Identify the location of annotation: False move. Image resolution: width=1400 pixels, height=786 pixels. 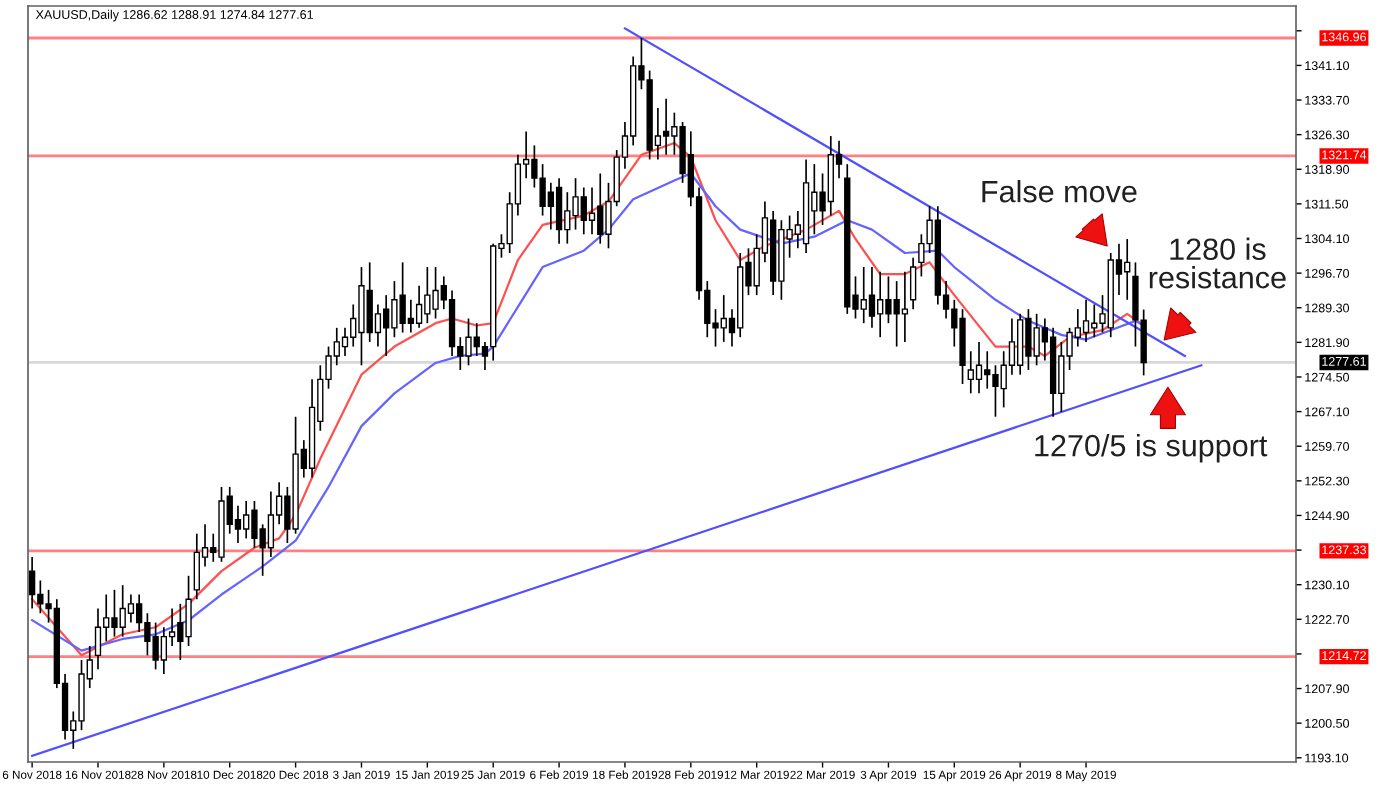
(1059, 191).